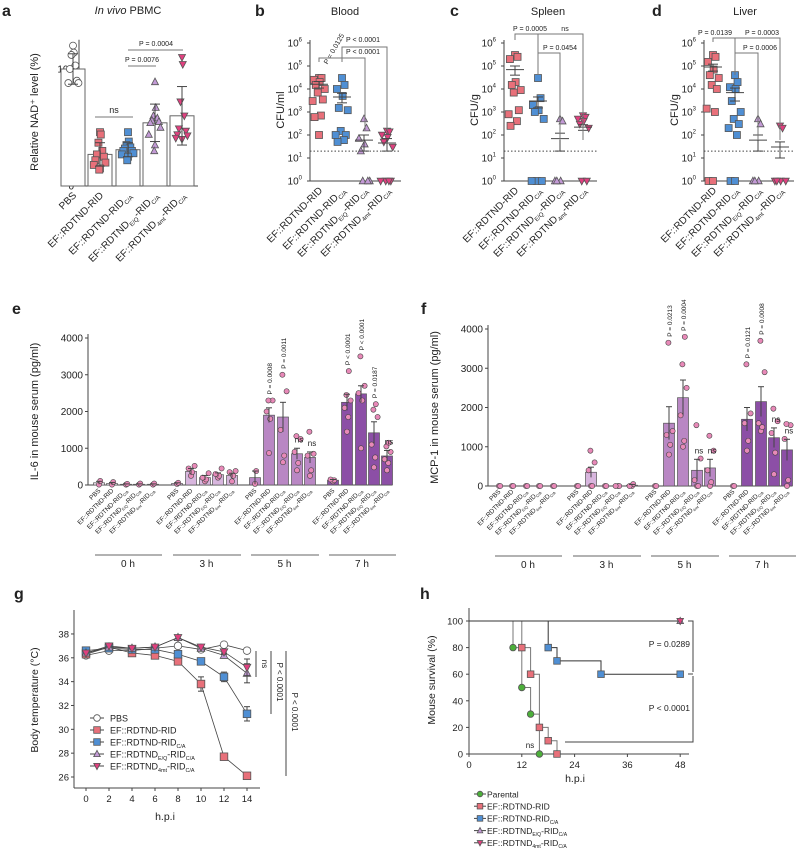 Image resolution: width=800 pixels, height=858 pixels. I want to click on chart-title: In vivo PBMC, so click(128, 11).